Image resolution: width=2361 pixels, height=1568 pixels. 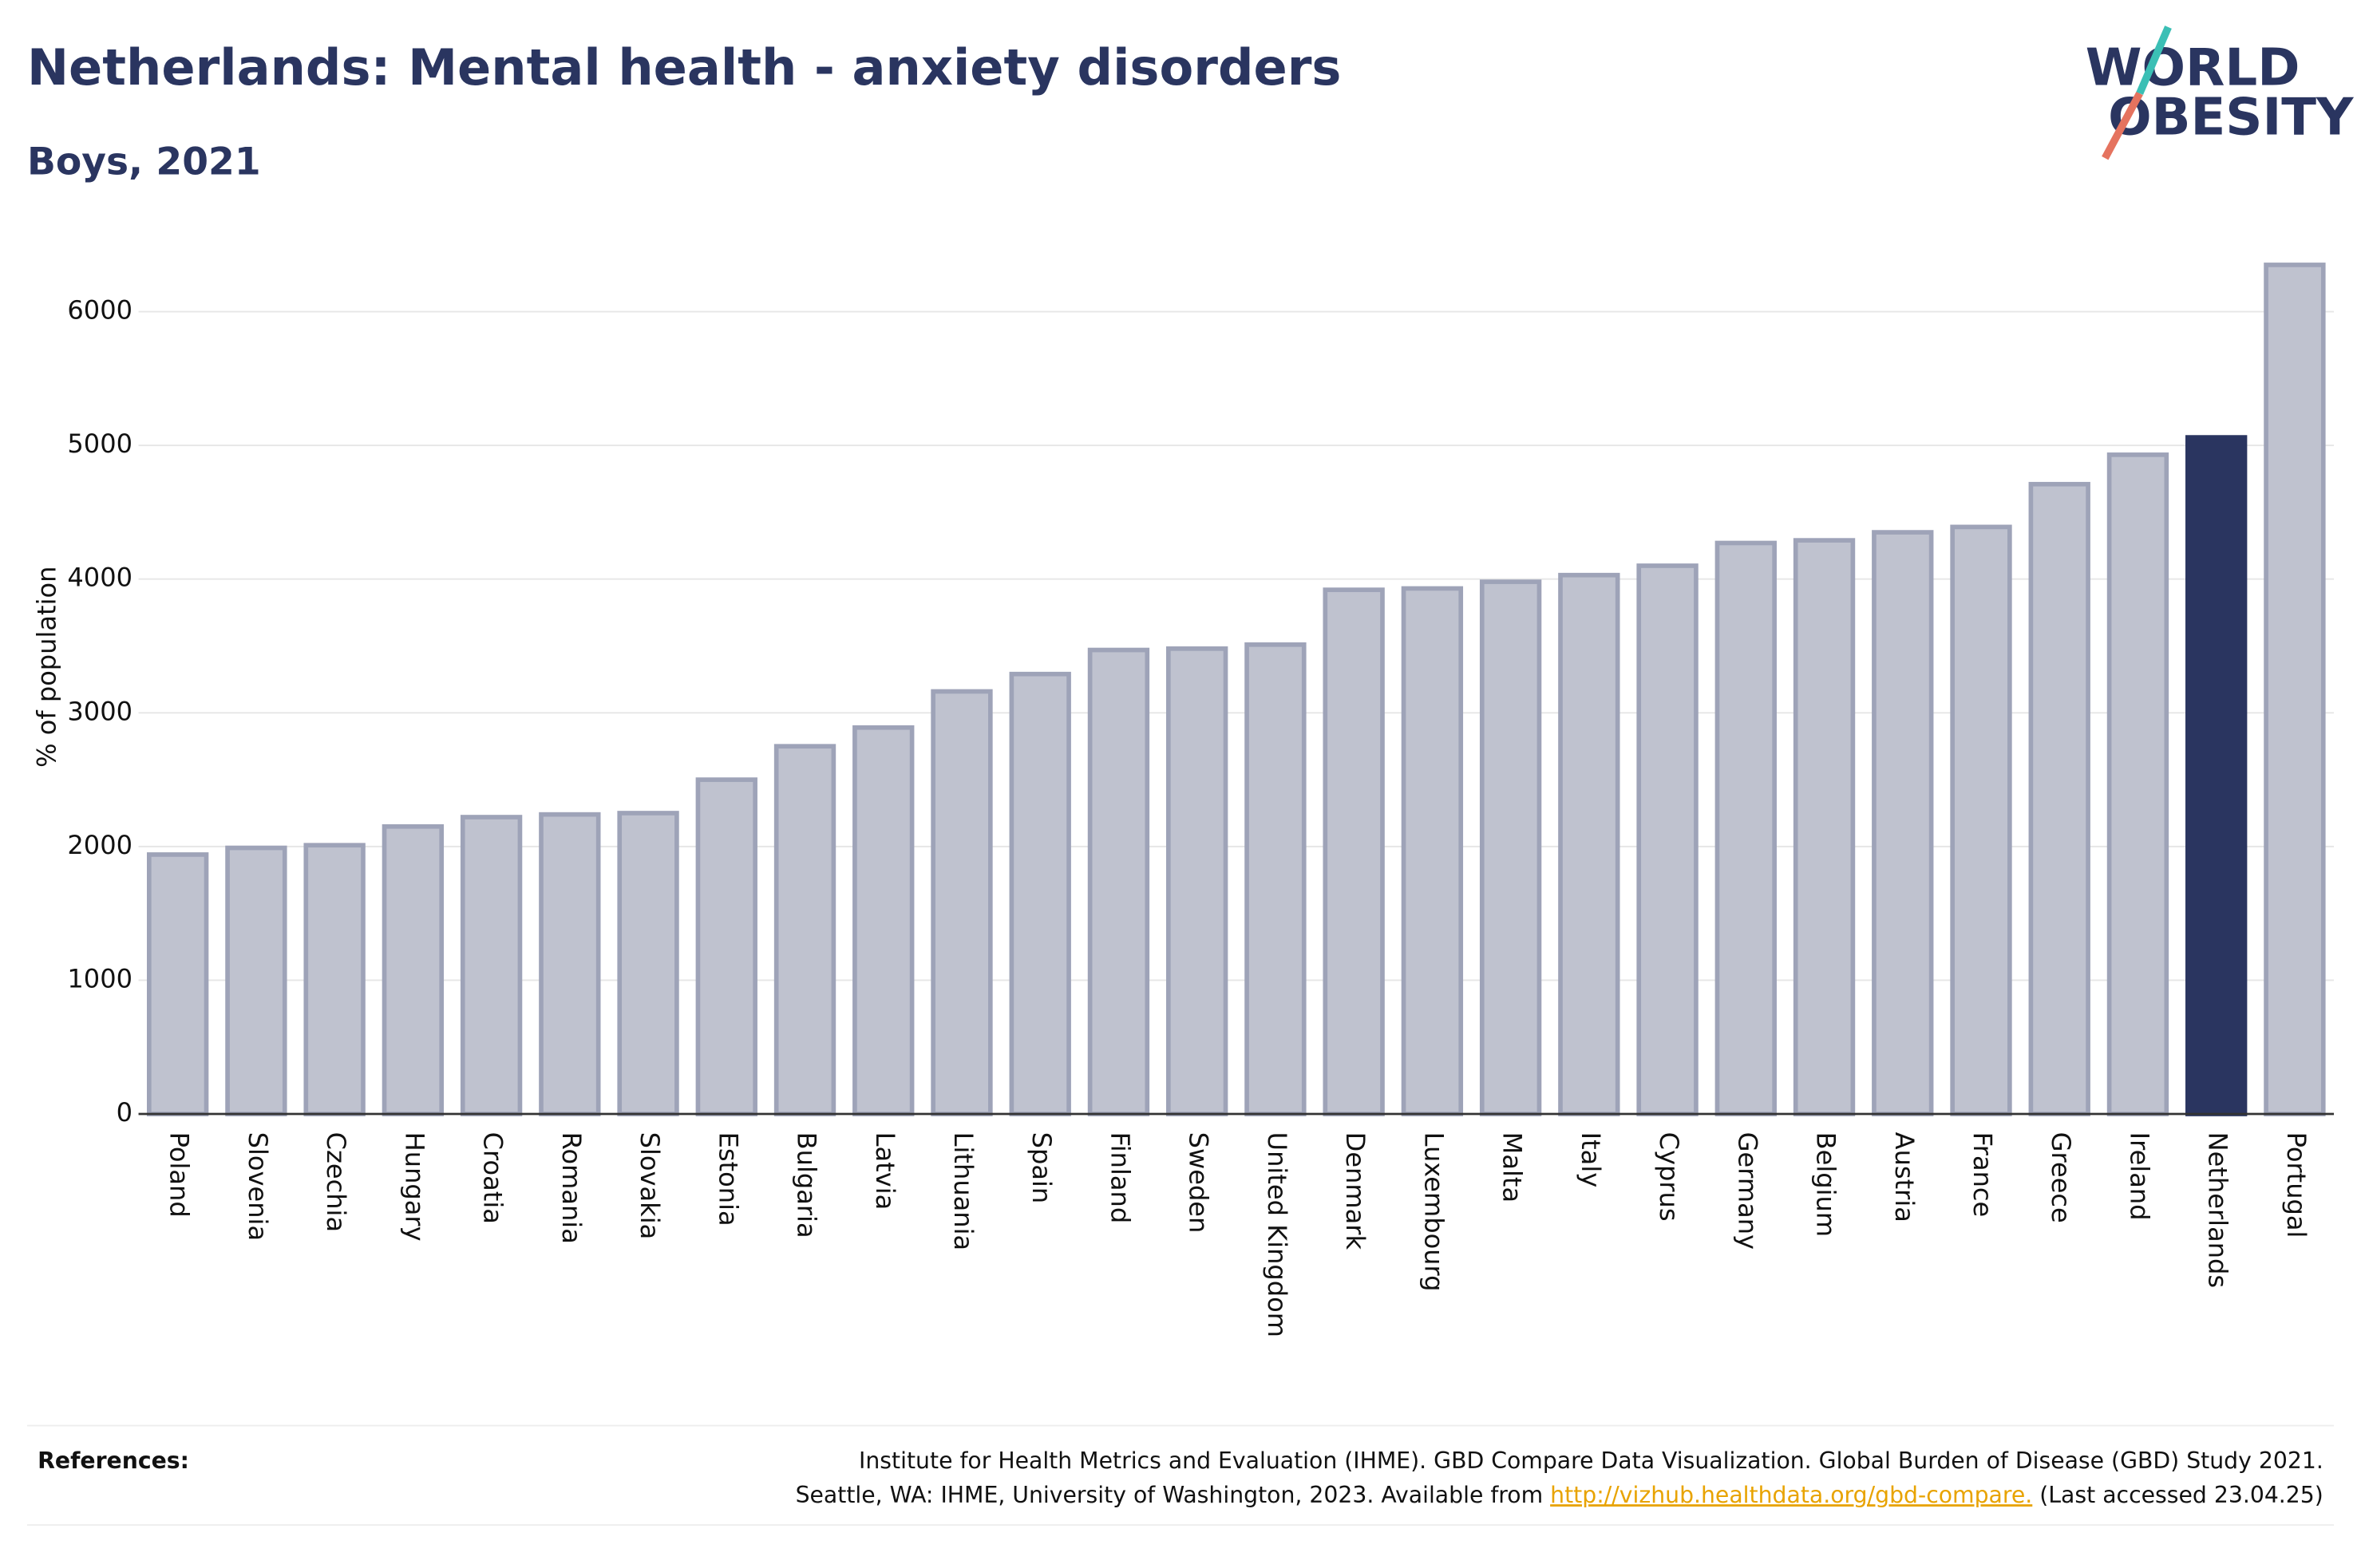 I want to click on x-tick-label: Finland, so click(x=1120, y=1178).